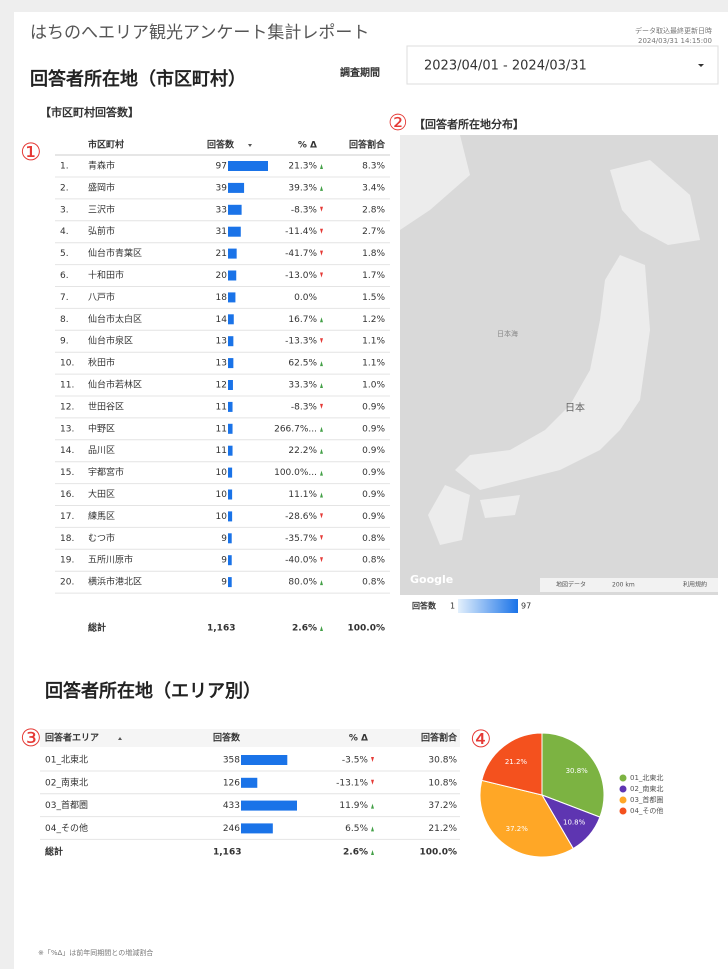 This screenshot has height=969, width=728. What do you see at coordinates (221, 232) in the screenshot?
I see `count: 31` at bounding box center [221, 232].